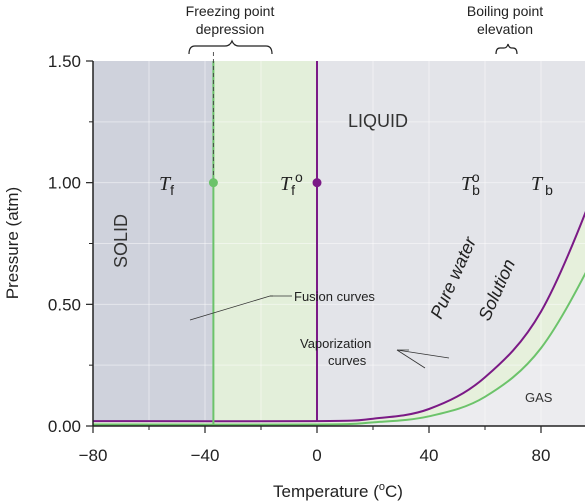 The width and height of the screenshot is (586, 502). What do you see at coordinates (335, 343) in the screenshot?
I see `vaporization-label-line1: Vaporization` at bounding box center [335, 343].